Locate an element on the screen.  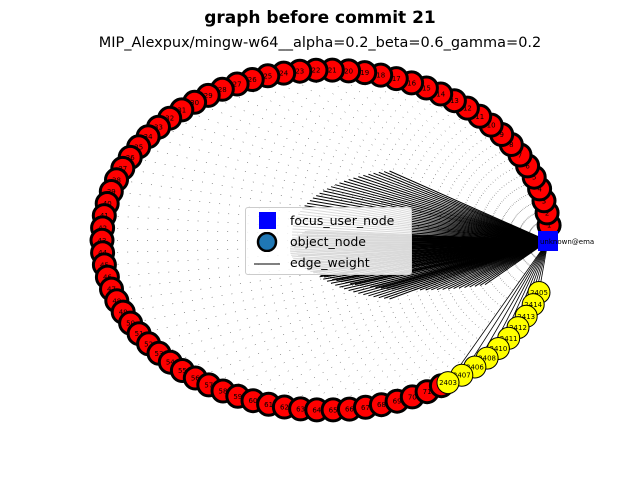
node-label: 54 is located at coordinates (170, 363).